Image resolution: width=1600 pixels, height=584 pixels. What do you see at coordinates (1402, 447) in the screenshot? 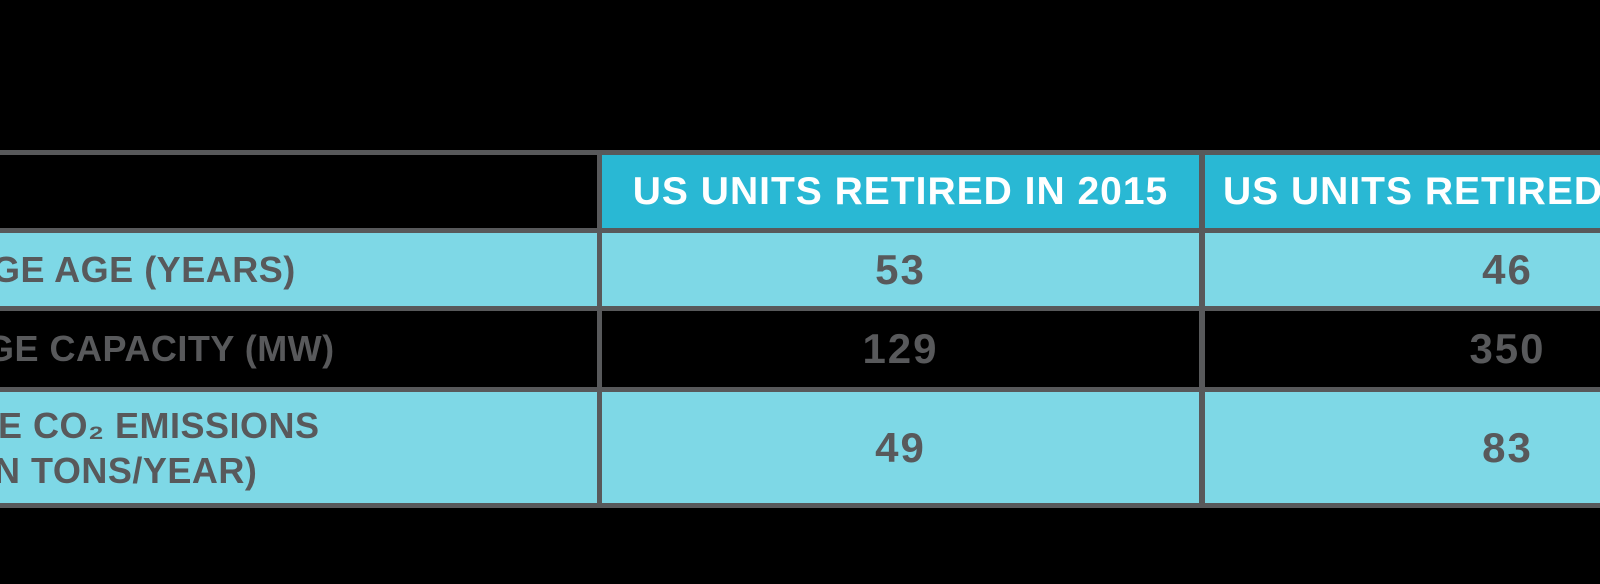
I see `row-emissions-value-right-cell: 83` at bounding box center [1402, 447].